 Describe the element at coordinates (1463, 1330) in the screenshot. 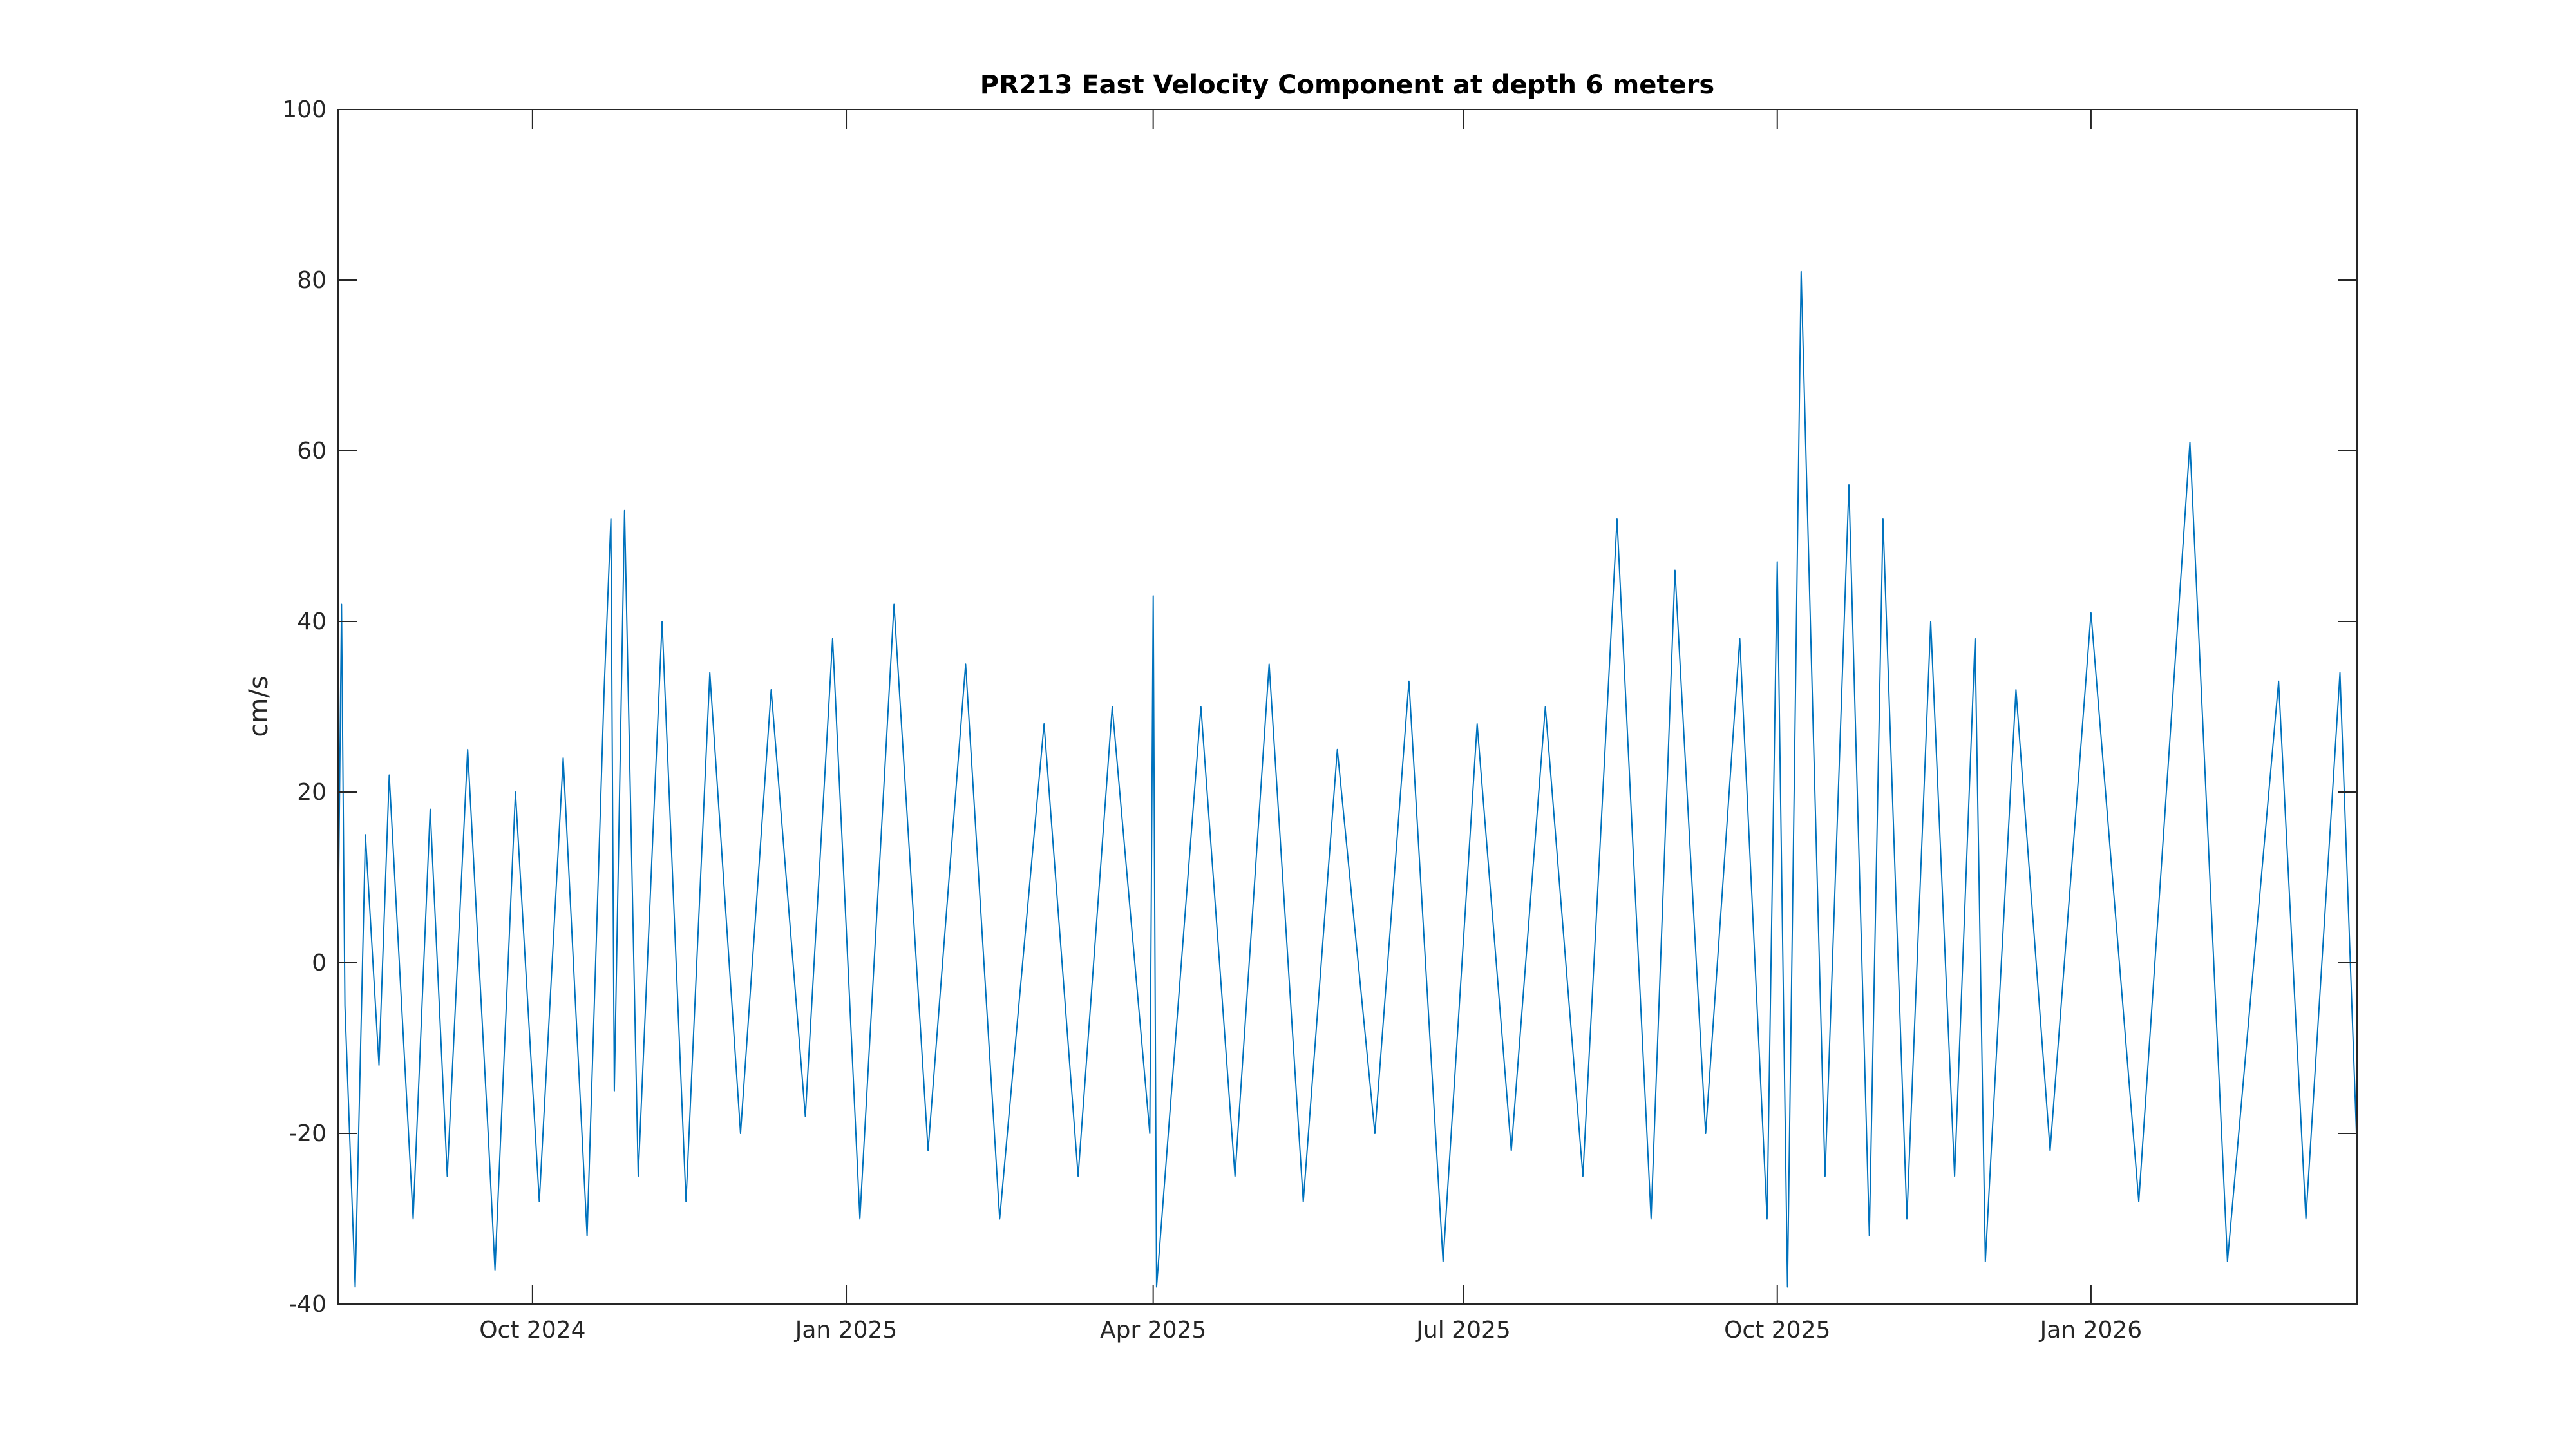

I see `x-tick-label: Jul 2025` at that location.